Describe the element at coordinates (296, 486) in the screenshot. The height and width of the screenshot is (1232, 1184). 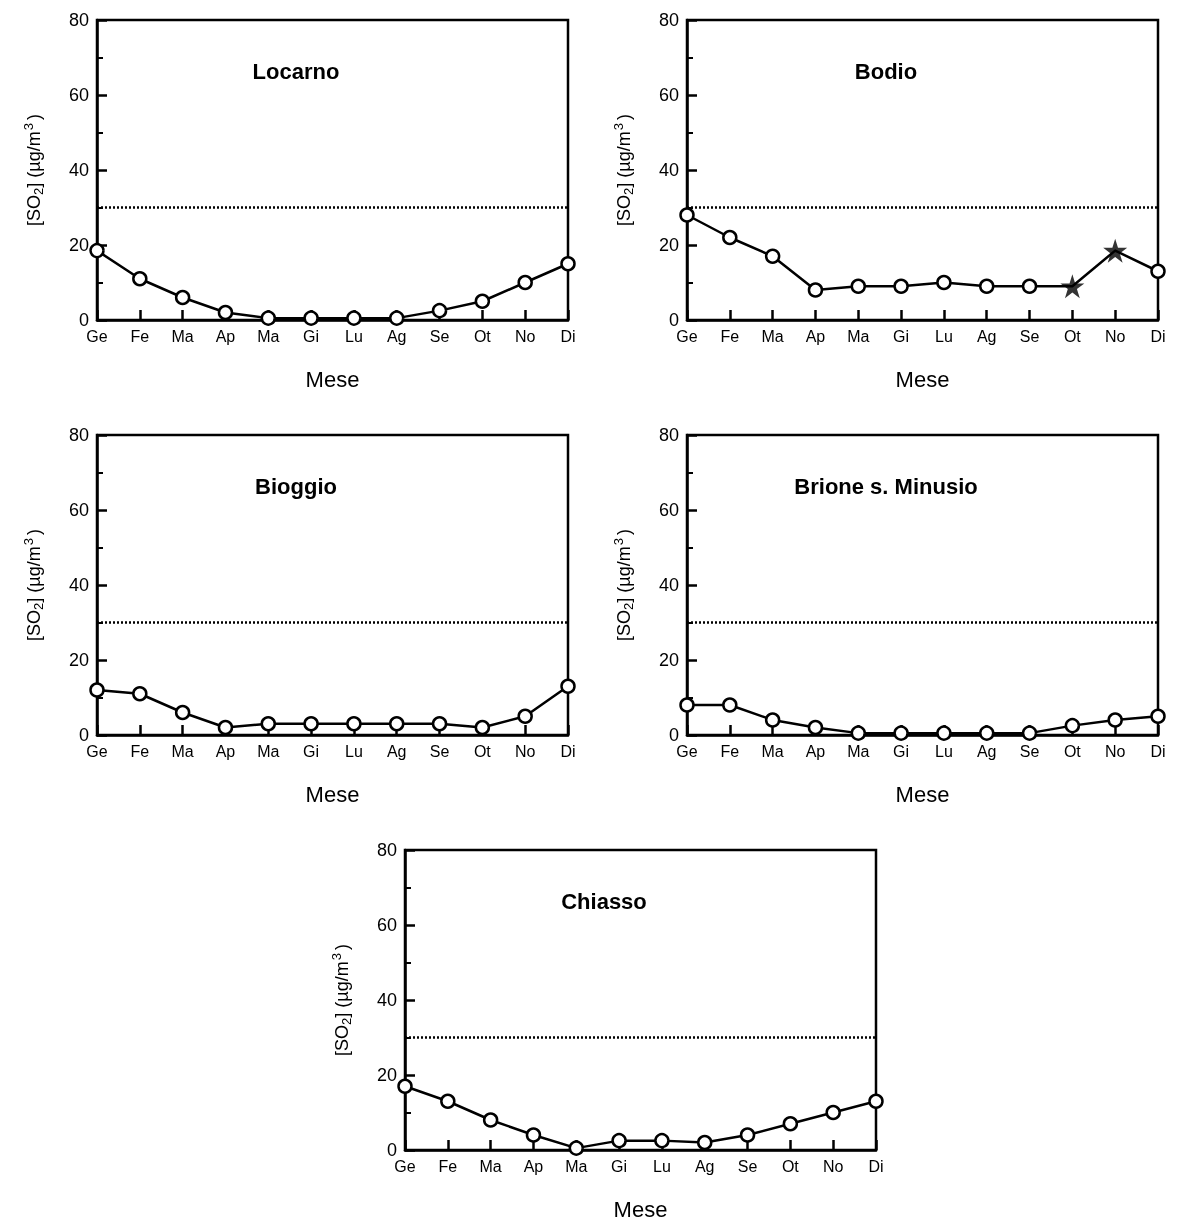
I see `text: Bioggio` at that location.